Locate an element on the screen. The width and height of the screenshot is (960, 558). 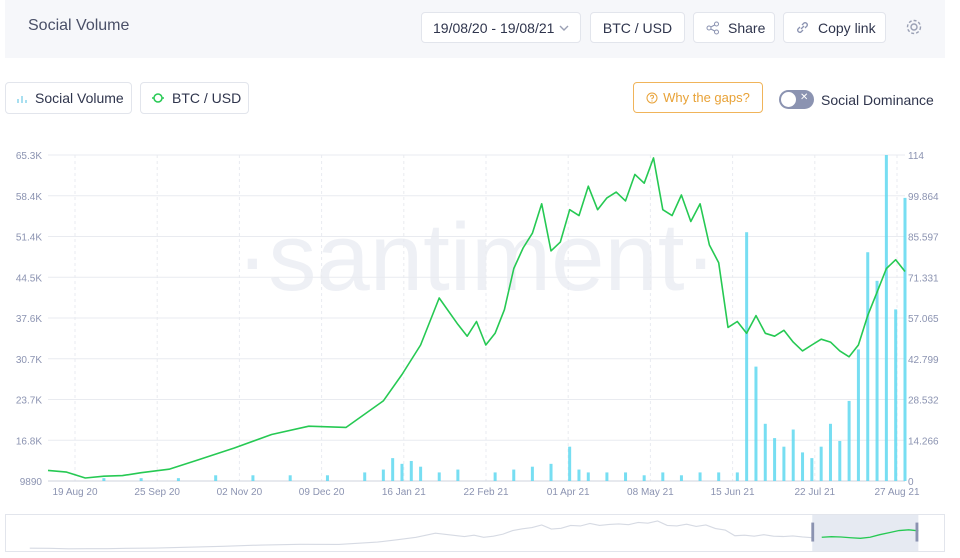
navigator-line is located at coordinates (474, 535).